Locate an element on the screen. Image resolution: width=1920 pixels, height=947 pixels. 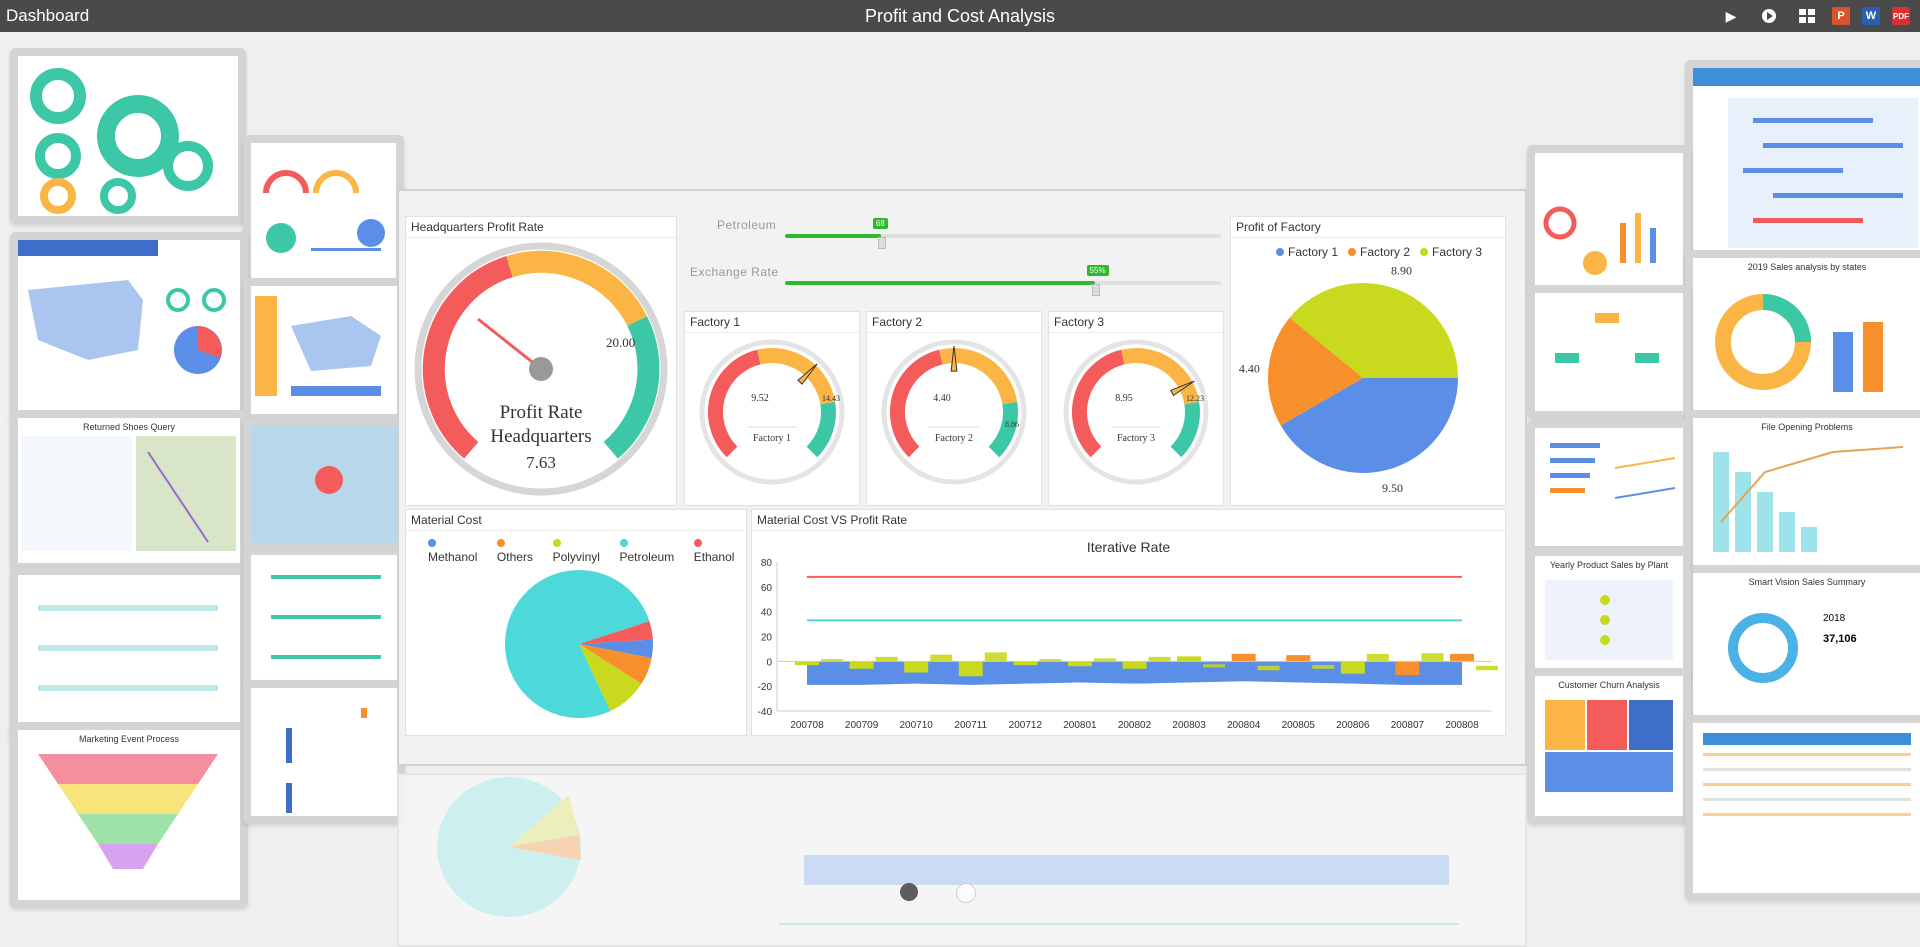
material-pie-chart is located at coordinates (579, 644).